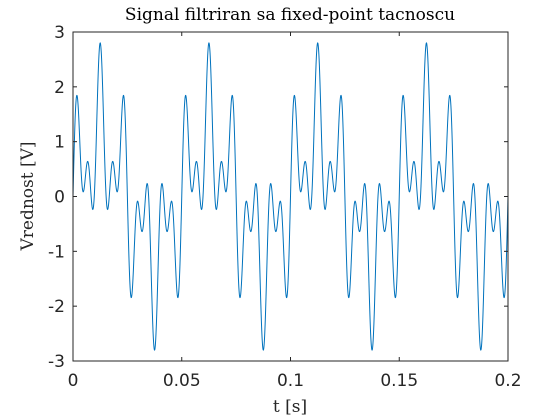  I want to click on y-tick-label: 0, so click(59, 198).